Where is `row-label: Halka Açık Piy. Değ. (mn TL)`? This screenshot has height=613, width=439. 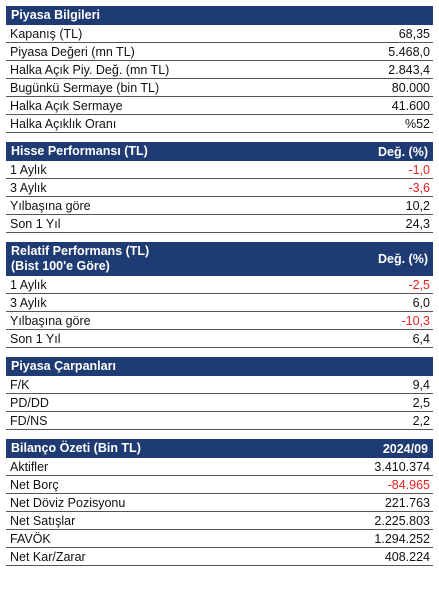 row-label: Halka Açık Piy. Değ. (mn TL) is located at coordinates (90, 69).